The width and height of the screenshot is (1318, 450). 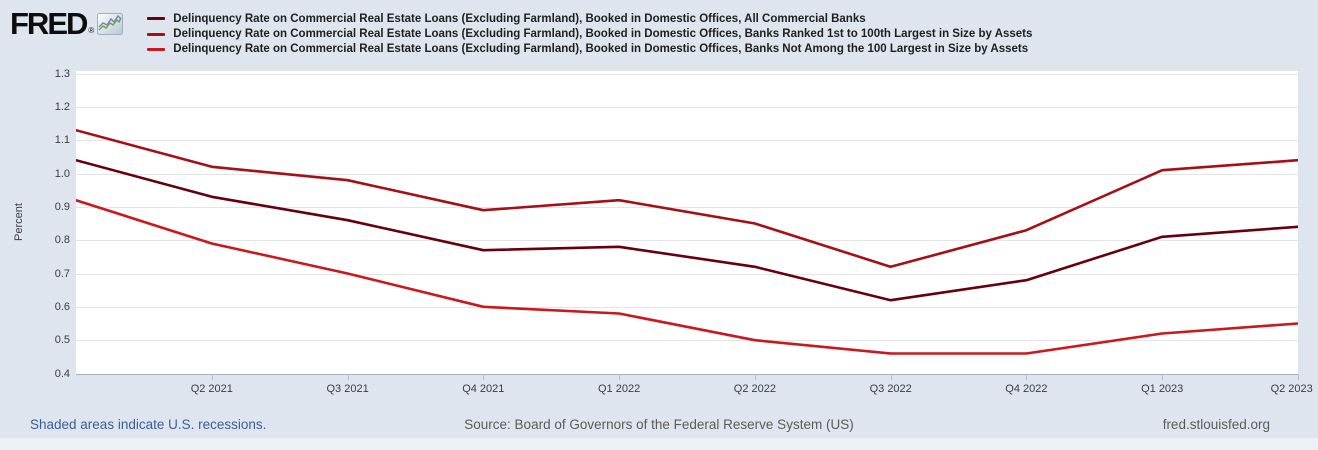 I want to click on x-tick-label: Q2 2023, so click(x=1291, y=389).